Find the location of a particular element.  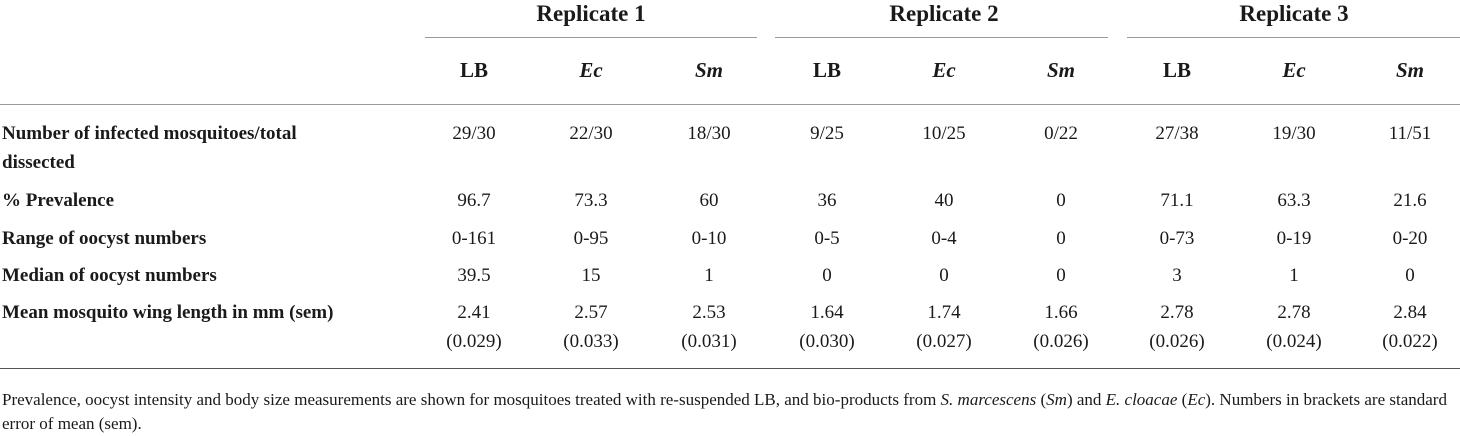

table-cell: (0.033) is located at coordinates (591, 341).